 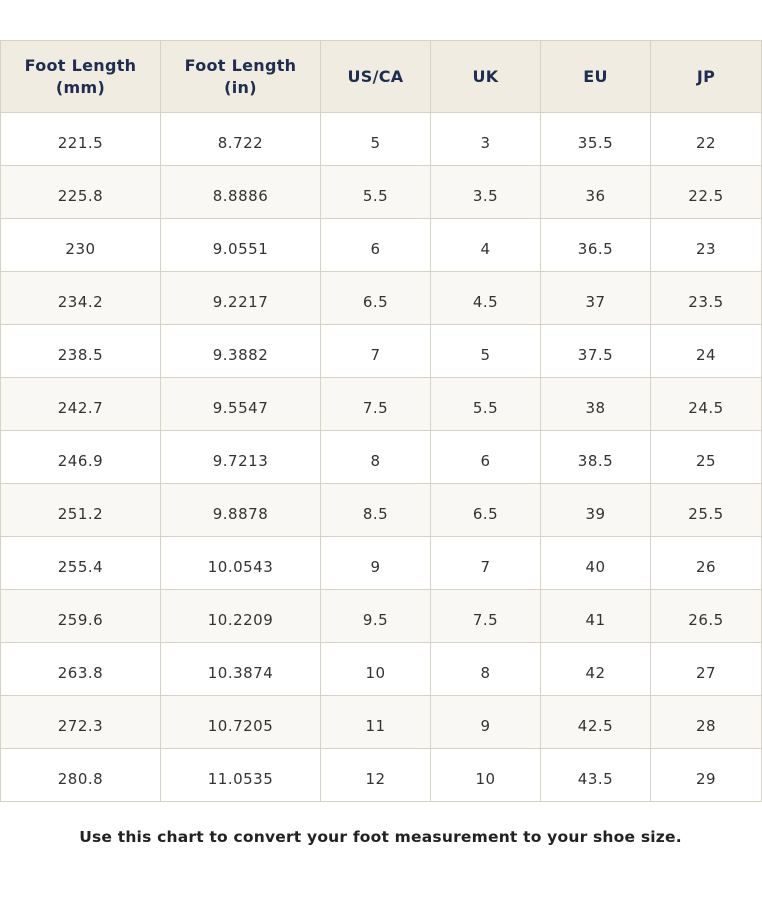 What do you see at coordinates (706, 404) in the screenshot?
I see `table-cell: 24.5` at bounding box center [706, 404].